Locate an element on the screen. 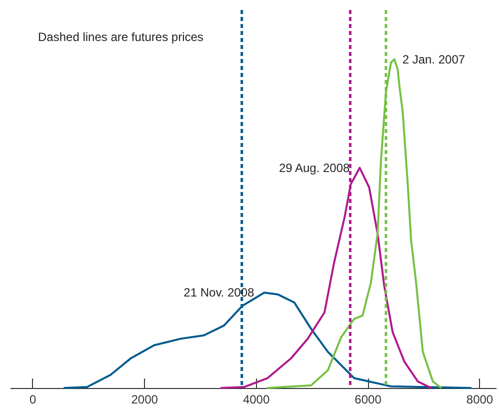 This screenshot has height=408, width=499. x-tick-label: 6000 is located at coordinates (368, 399).